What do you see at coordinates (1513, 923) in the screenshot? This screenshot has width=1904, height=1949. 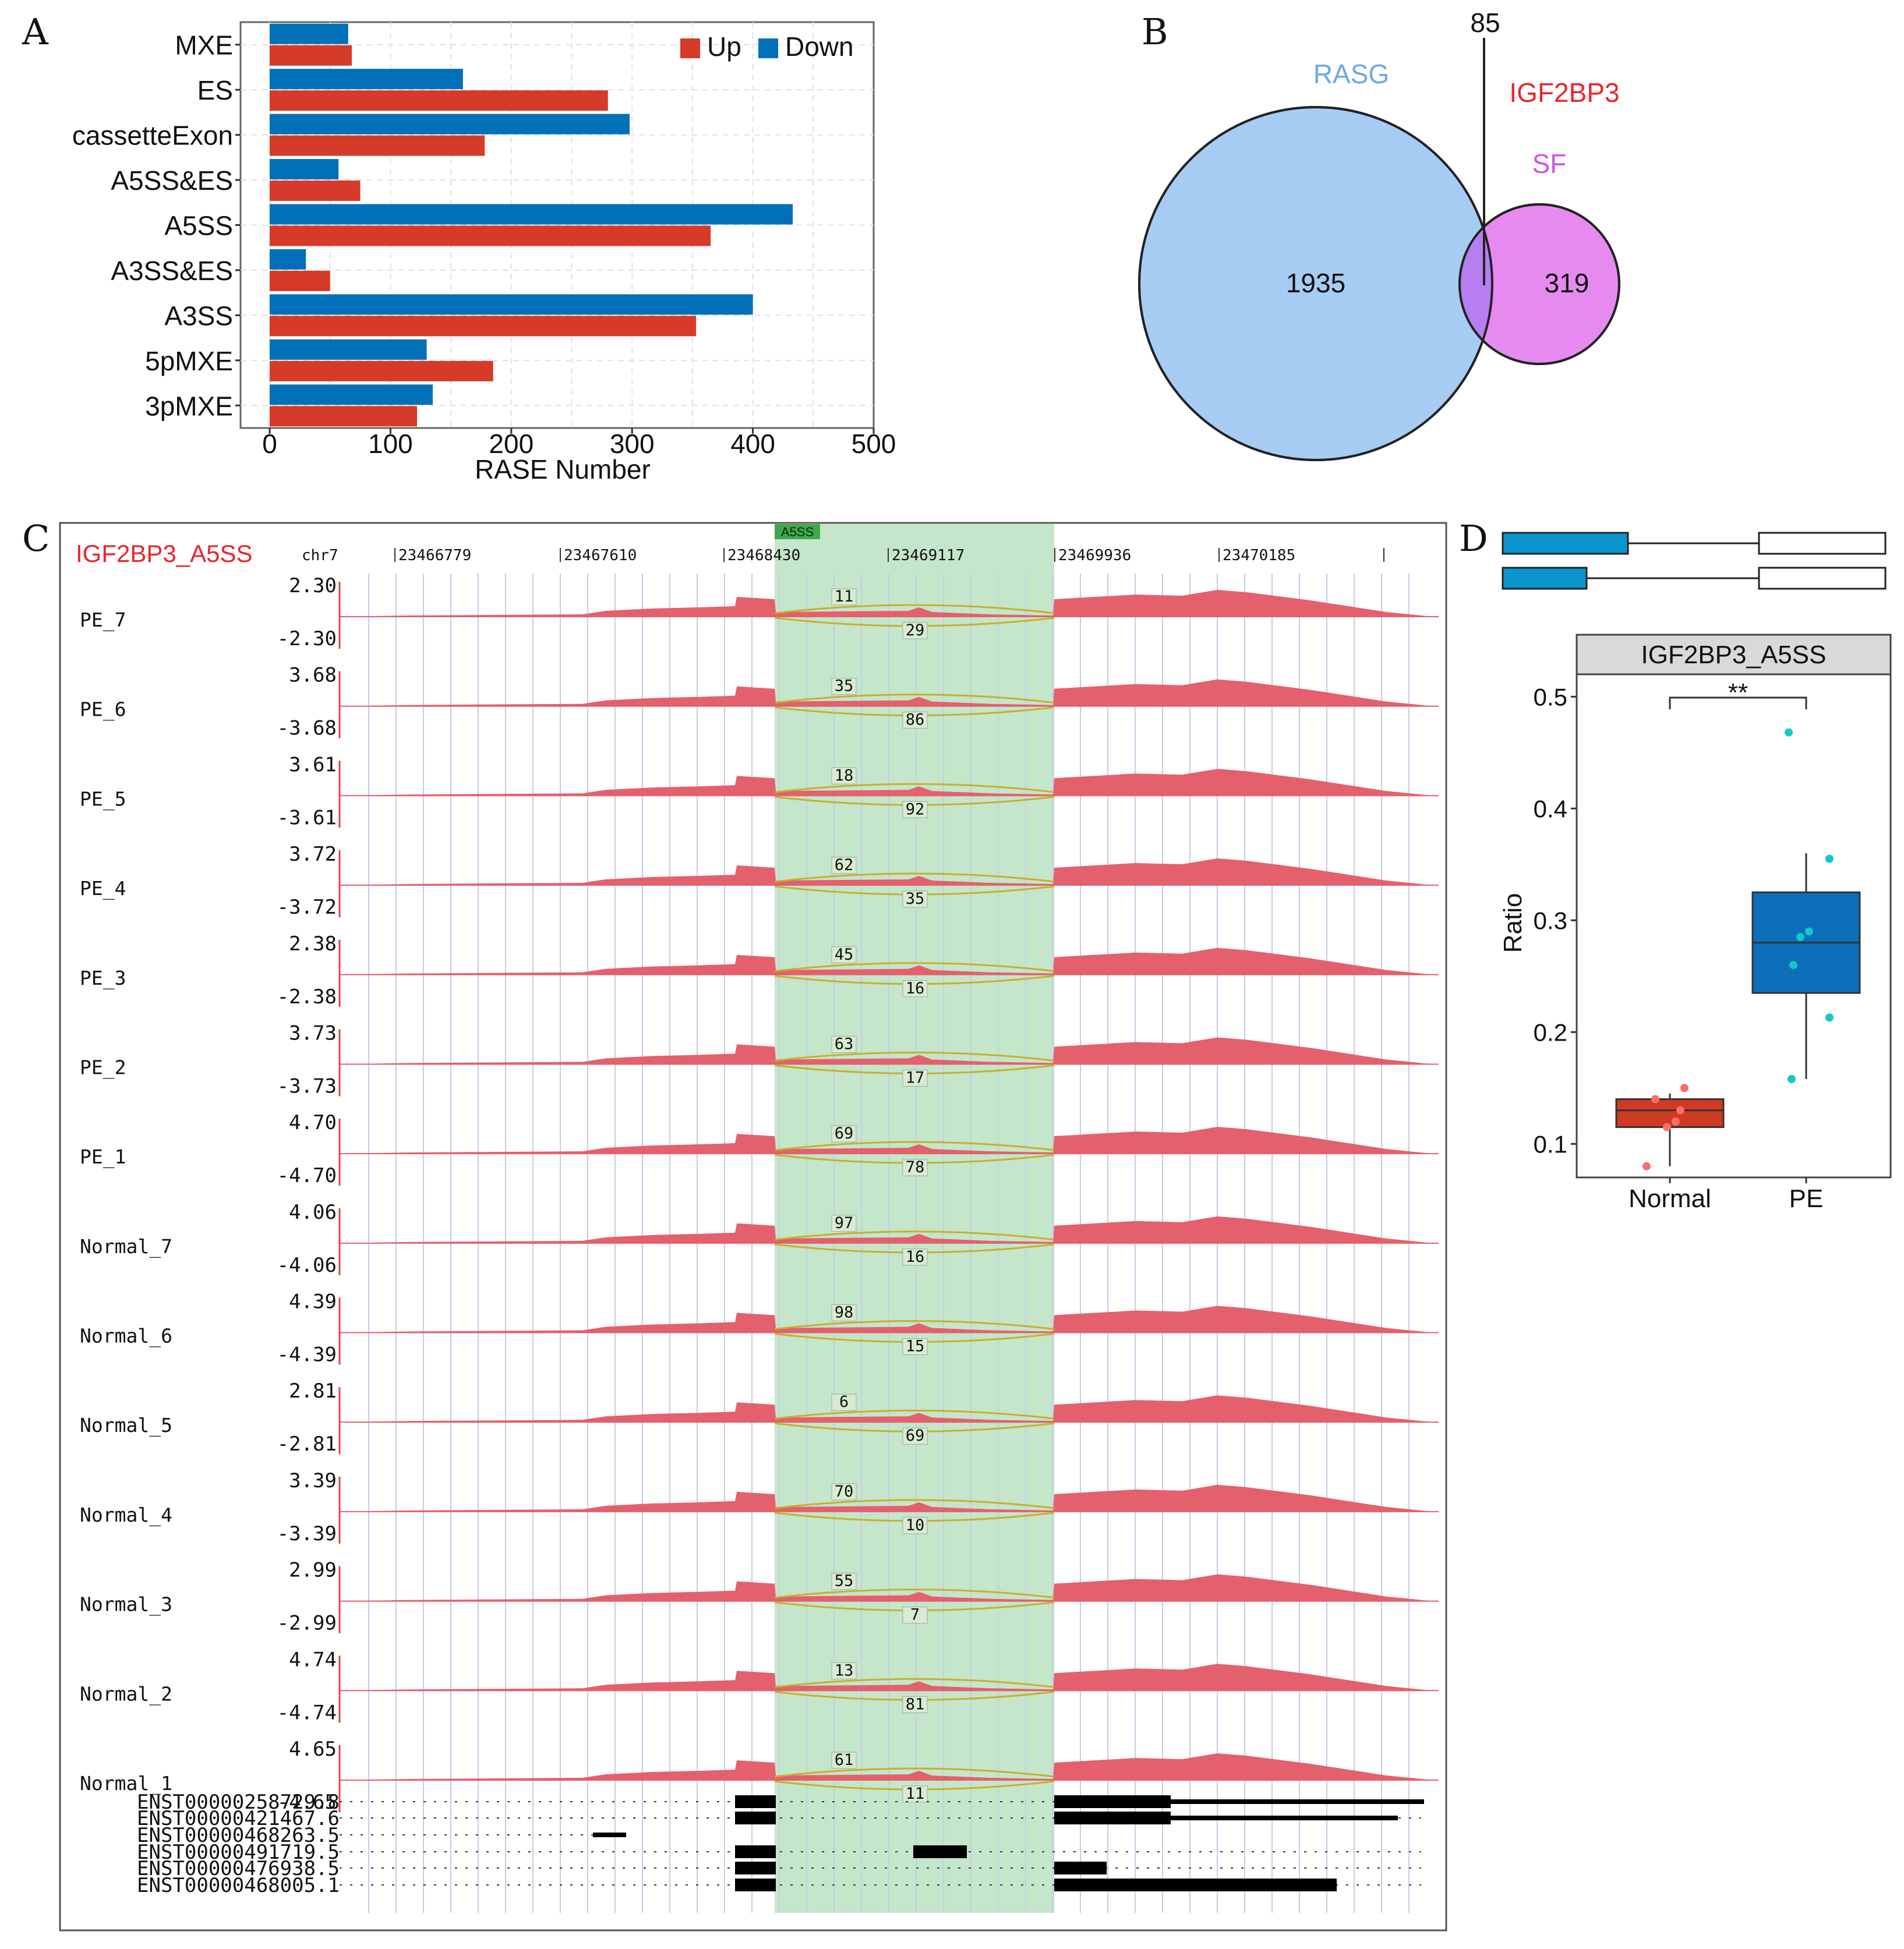 I see `y-axis-title: Ratio` at bounding box center [1513, 923].